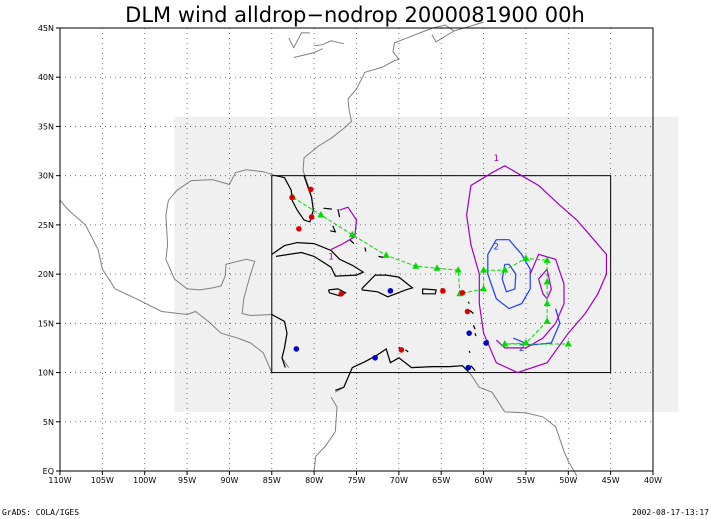 This screenshot has width=711, height=519. What do you see at coordinates (46, 323) in the screenshot?
I see `y-tick-label: 15N` at bounding box center [46, 323].